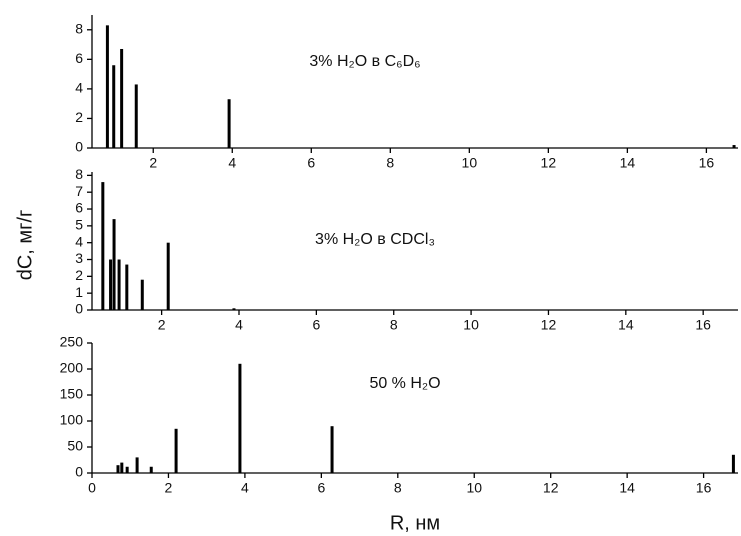  Describe the element at coordinates (75, 446) in the screenshot. I see `y-tick-label: 50` at that location.